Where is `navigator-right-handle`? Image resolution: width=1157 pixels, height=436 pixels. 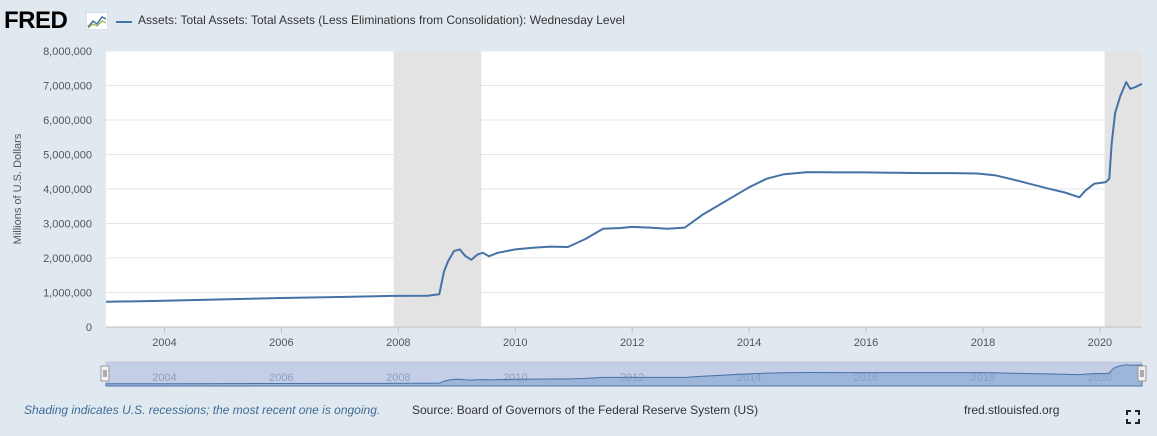 navigator-right-handle is located at coordinates (1142, 373).